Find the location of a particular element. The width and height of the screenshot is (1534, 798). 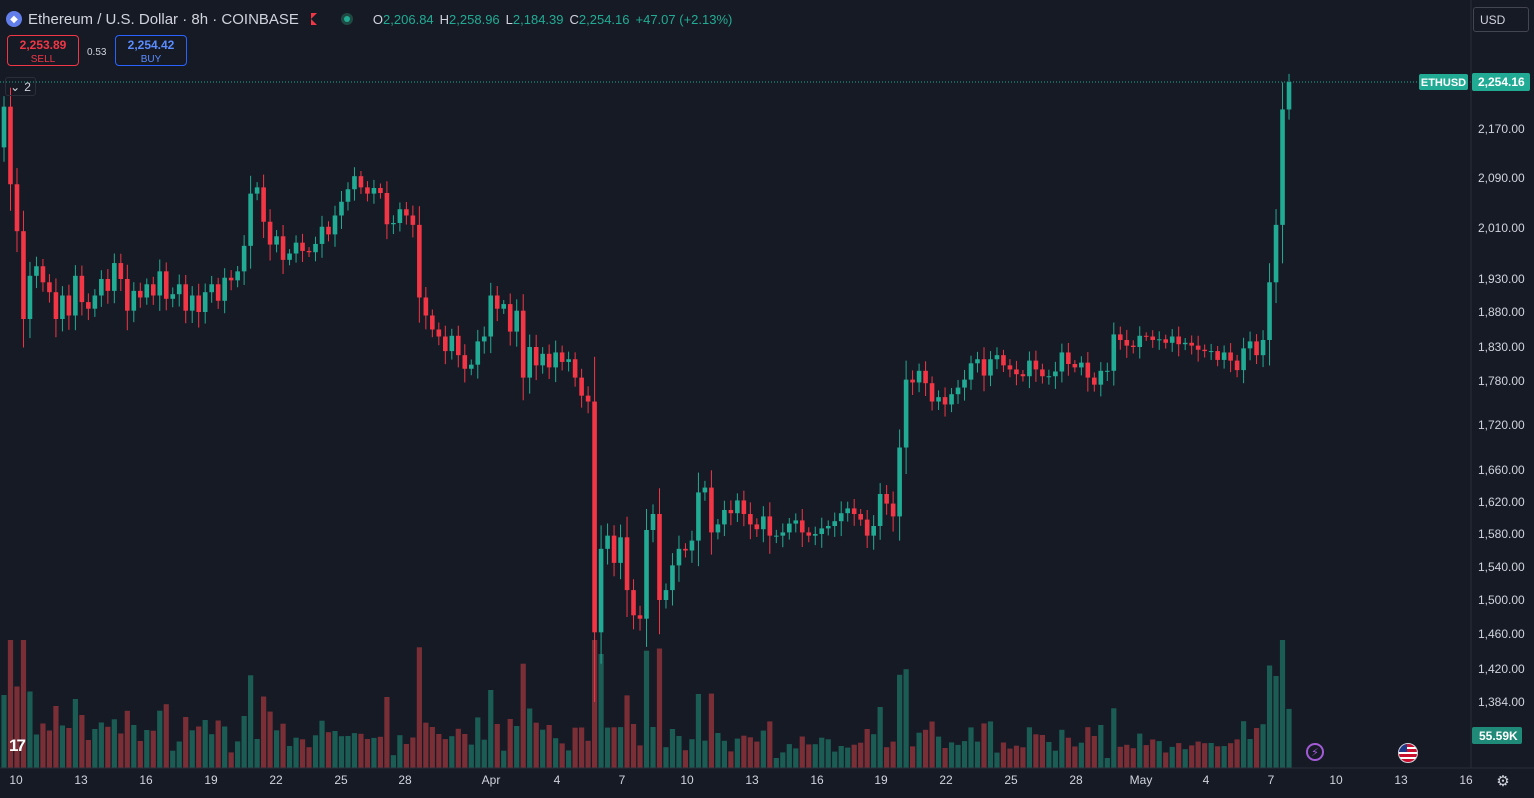

sell-price: 2,253.89 is located at coordinates (43, 45).